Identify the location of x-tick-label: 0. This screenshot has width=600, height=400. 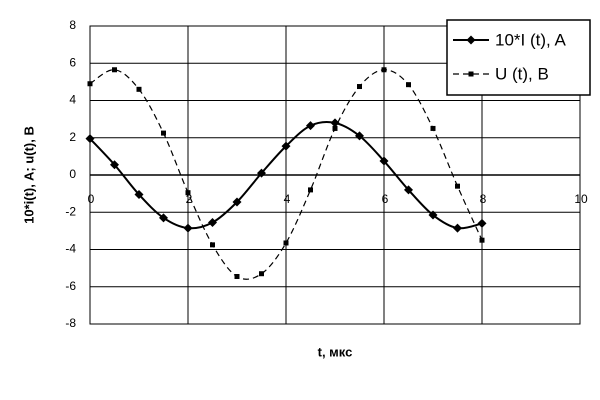
(91, 199).